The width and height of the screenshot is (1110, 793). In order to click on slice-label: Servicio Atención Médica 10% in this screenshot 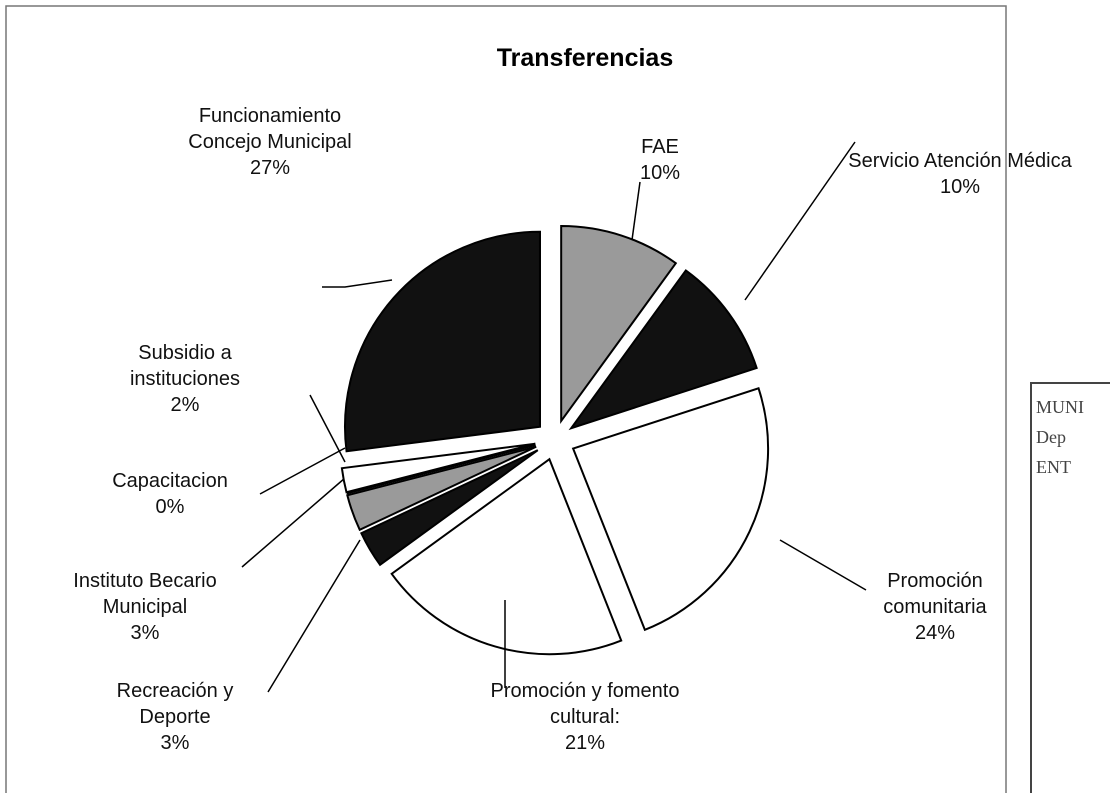, I will do `click(960, 174)`.